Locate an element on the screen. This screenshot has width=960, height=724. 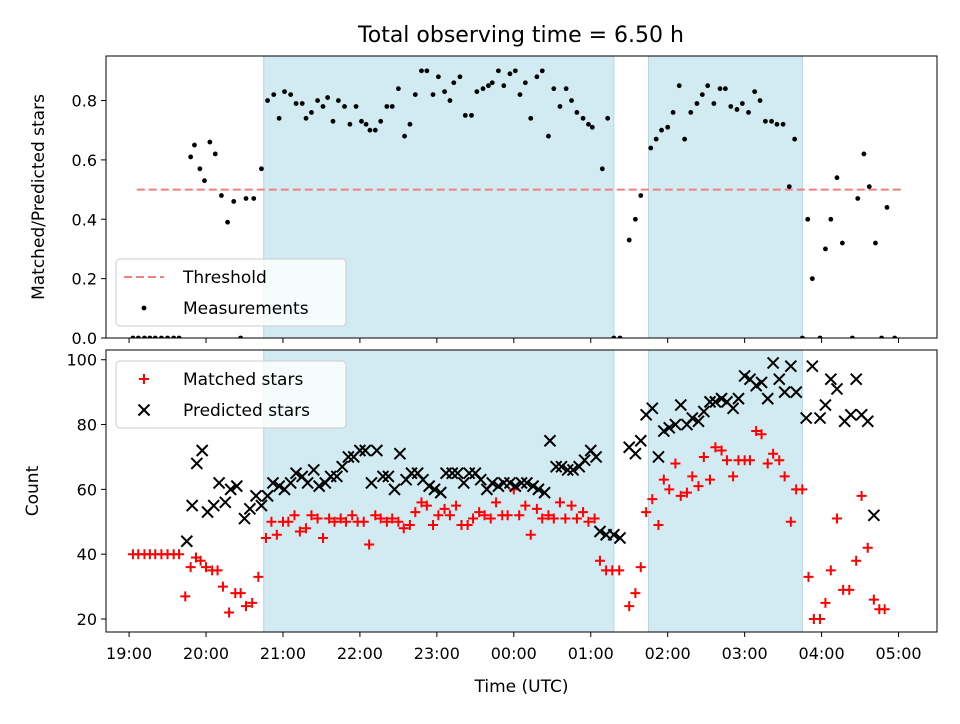
top-legend: Threshold Measurements is located at coordinates (231, 292).